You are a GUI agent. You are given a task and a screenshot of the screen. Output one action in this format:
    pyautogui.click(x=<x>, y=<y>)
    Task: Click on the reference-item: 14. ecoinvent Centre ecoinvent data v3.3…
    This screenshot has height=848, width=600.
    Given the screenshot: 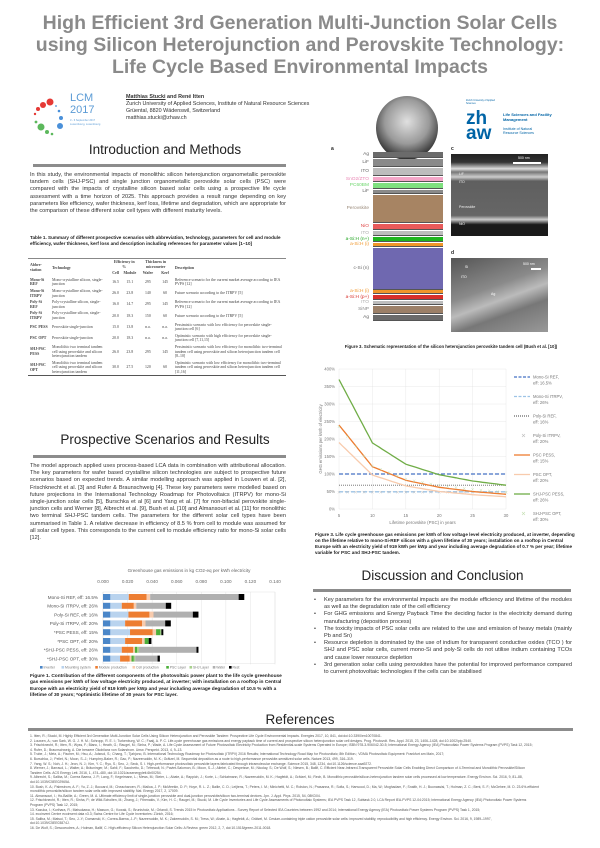 What is the action you would take?
    pyautogui.click(x=102, y=814)
    